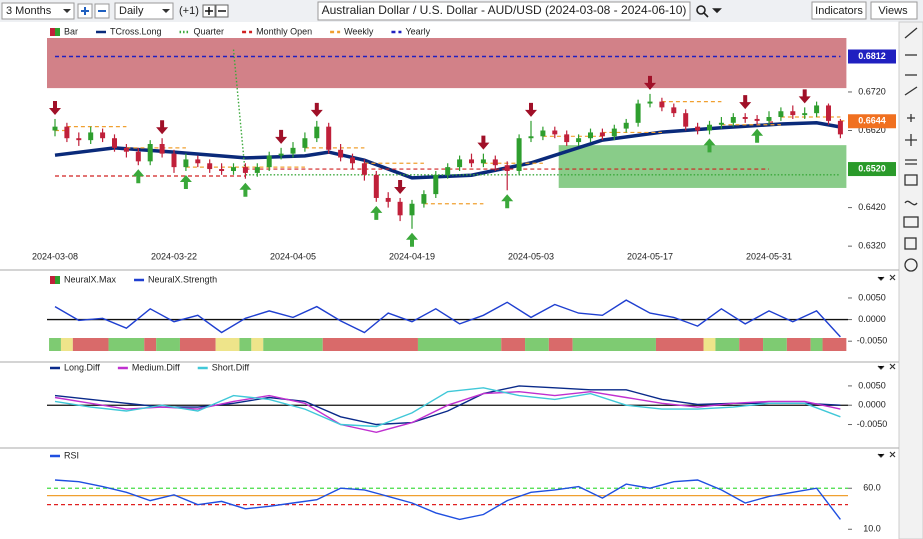 The width and height of the screenshot is (923, 539). What do you see at coordinates (417, 31) in the screenshot?
I see `legend-label: Yearly` at bounding box center [417, 31].